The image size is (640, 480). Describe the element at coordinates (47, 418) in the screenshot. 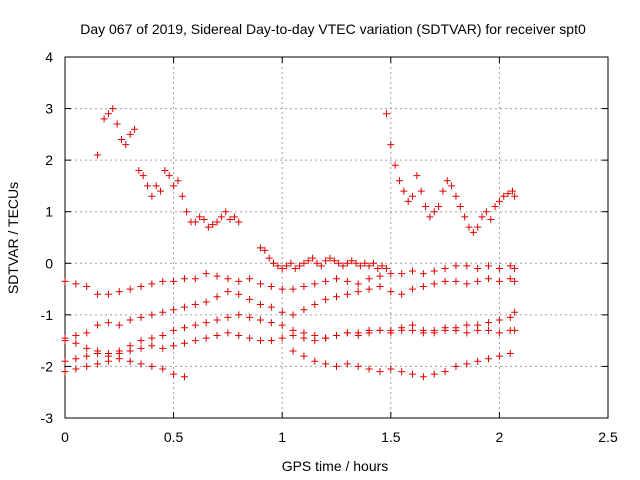

I see `y-tick-label: -3` at that location.